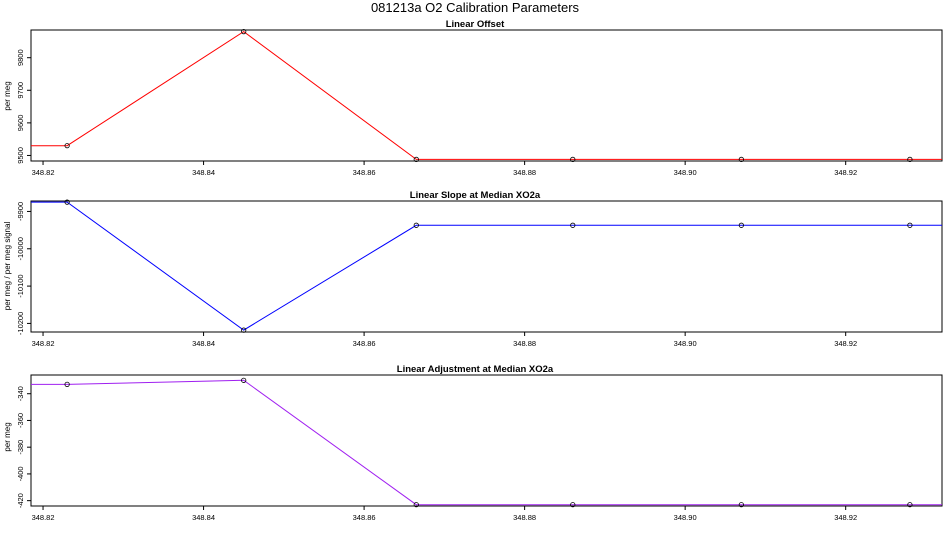 Image resolution: width=950 pixels, height=550 pixels. What do you see at coordinates (20, 123) in the screenshot?
I see `y-tick-label: 9600` at bounding box center [20, 123].